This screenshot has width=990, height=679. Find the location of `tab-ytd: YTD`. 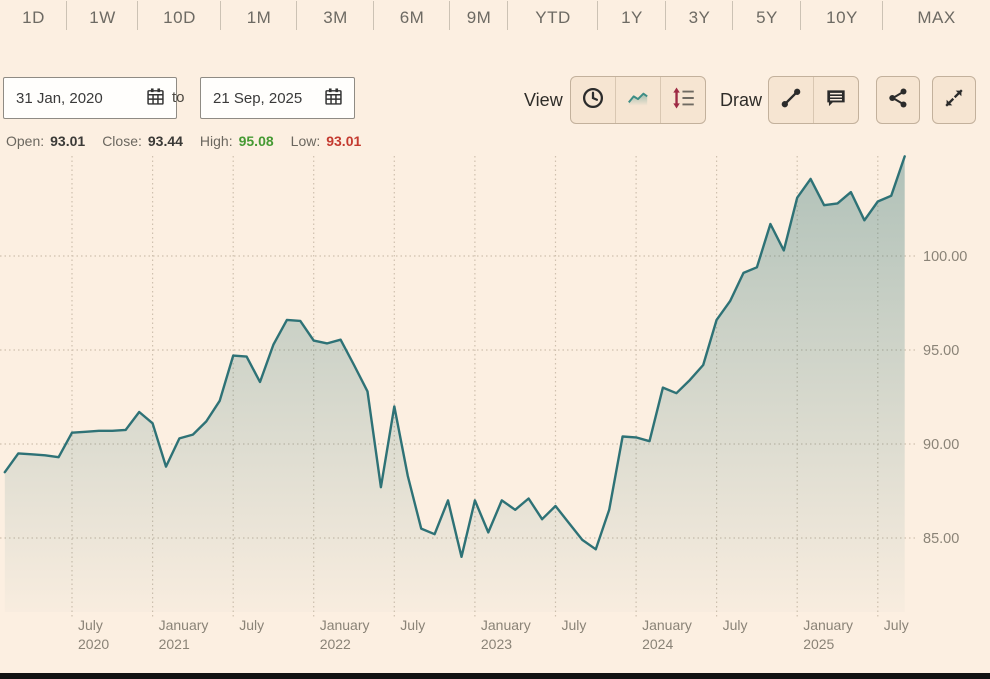

tab-ytd: YTD is located at coordinates (553, 18).